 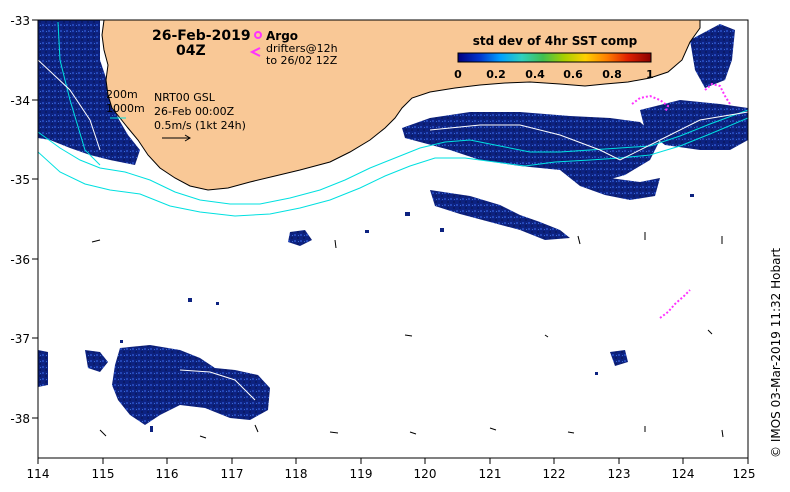 What do you see at coordinates (200, 125) in the screenshot?
I see `current-scale: 0.5m/s (1kt 24h)` at bounding box center [200, 125].